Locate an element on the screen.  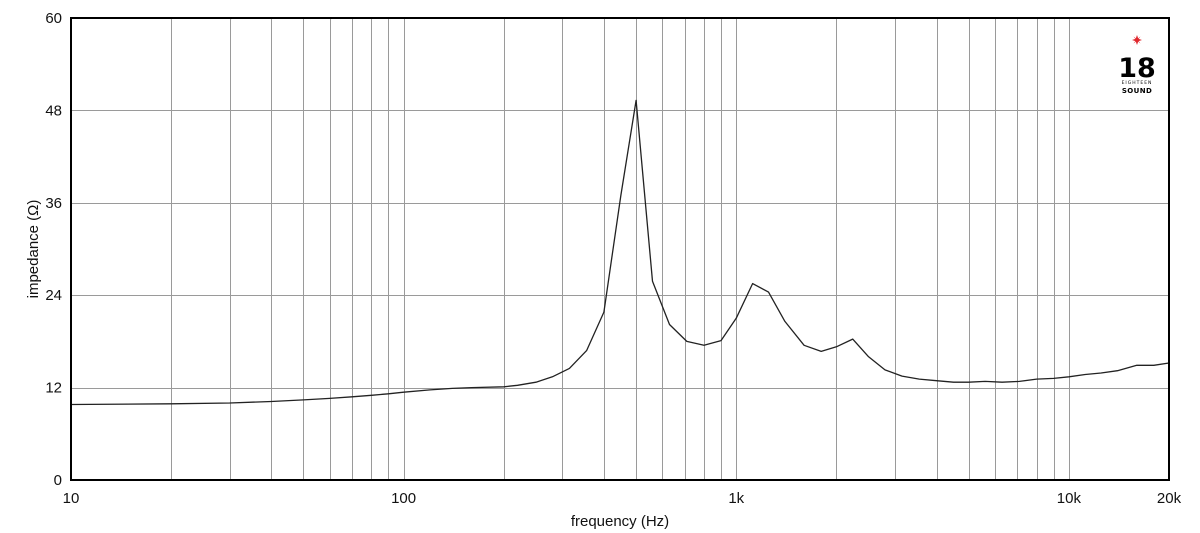
y-tick-label: 36 is located at coordinates (53, 203).